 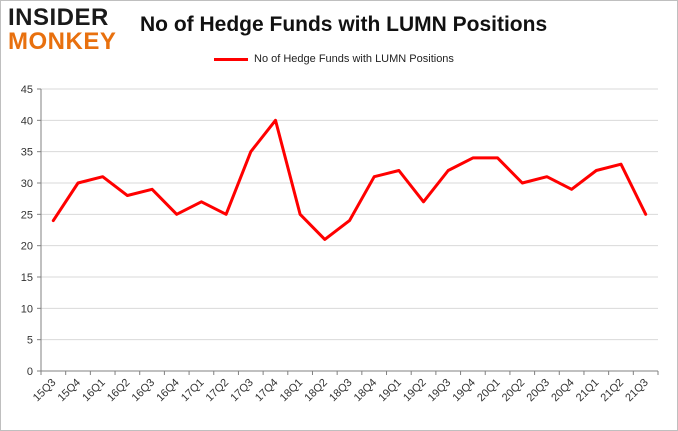 What do you see at coordinates (27, 278) in the screenshot?
I see `y-tick-label: 15` at bounding box center [27, 278].